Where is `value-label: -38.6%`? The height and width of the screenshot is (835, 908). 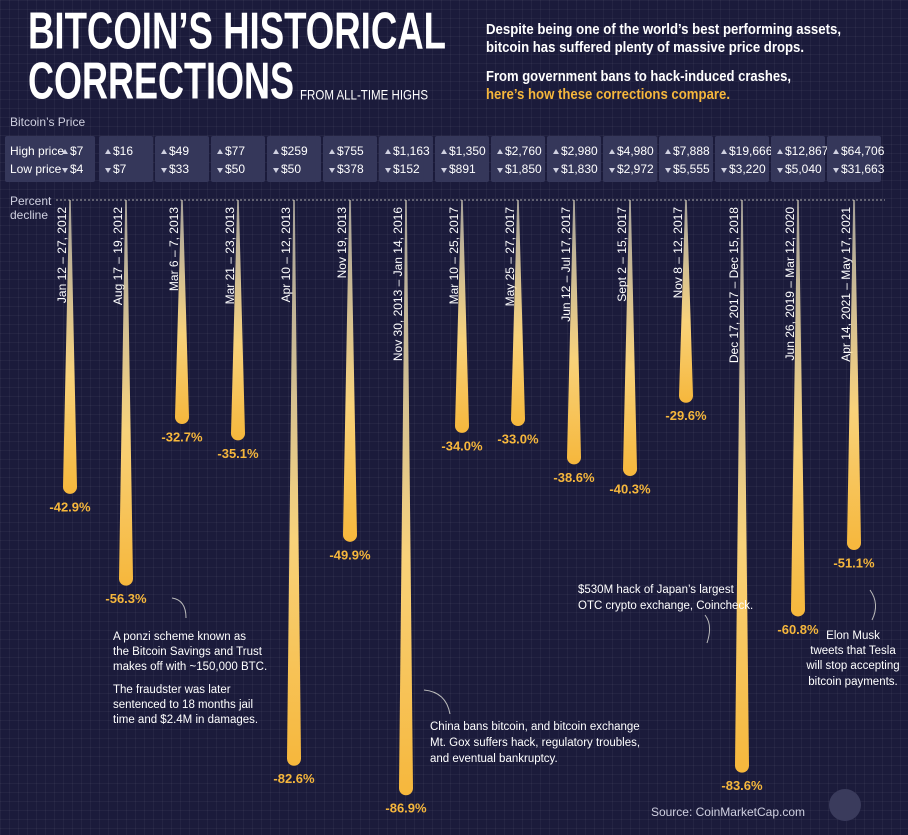 value-label: -38.6% is located at coordinates (574, 477).